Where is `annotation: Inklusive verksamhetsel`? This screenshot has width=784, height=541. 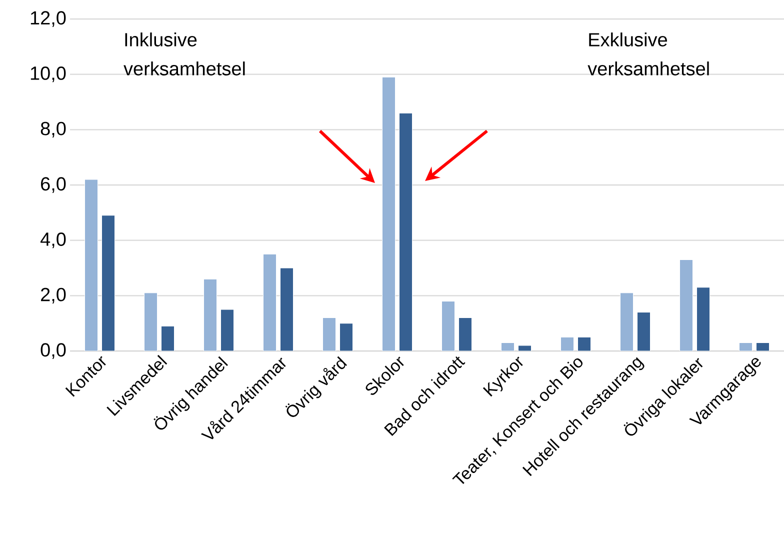
annotation: Inklusive verksamhetsel is located at coordinates (184, 54).